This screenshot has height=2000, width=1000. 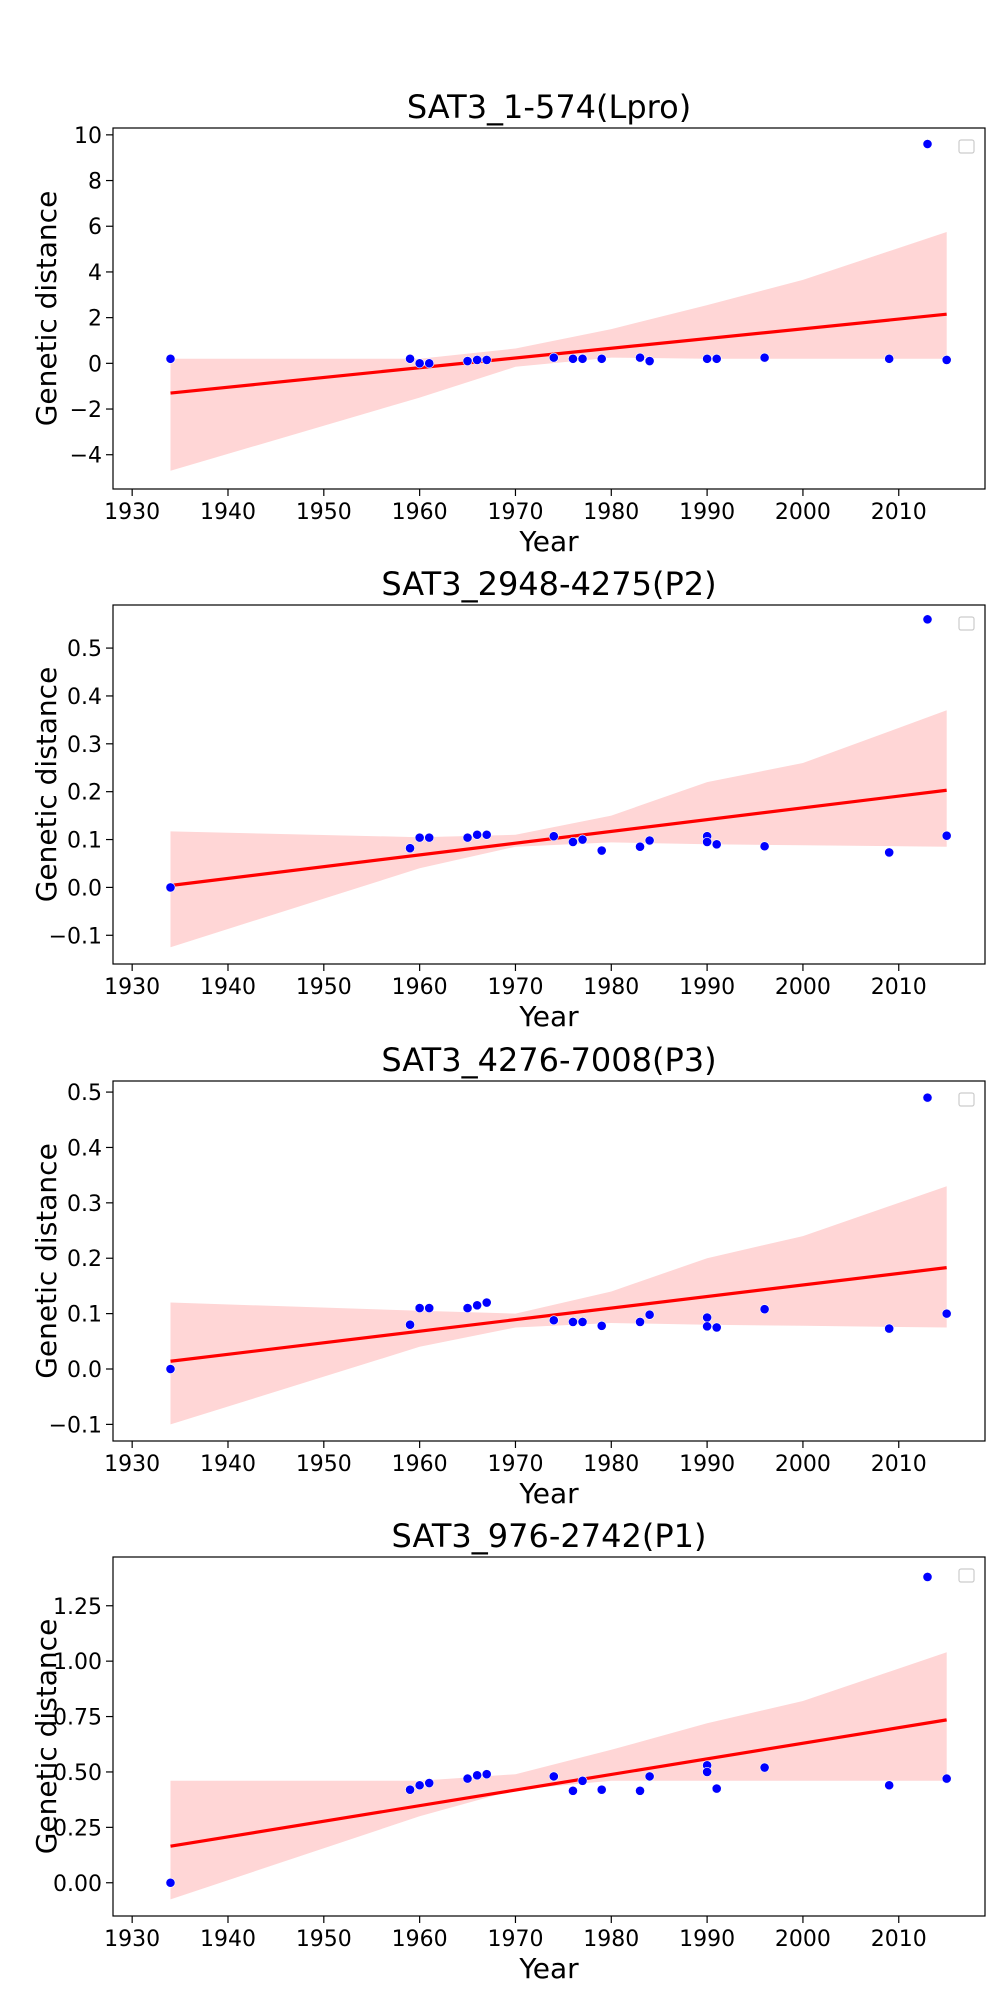 What do you see at coordinates (549, 107) in the screenshot?
I see `chart-title: SAT3_1-574(Lpro)` at bounding box center [549, 107].